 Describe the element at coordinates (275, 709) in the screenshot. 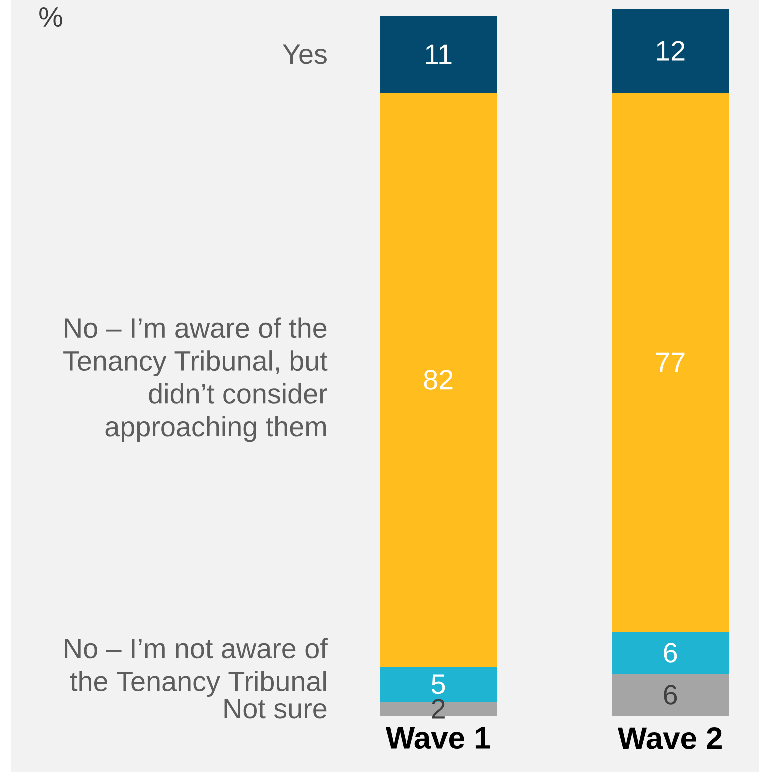

I see `series-label: Not sure` at that location.